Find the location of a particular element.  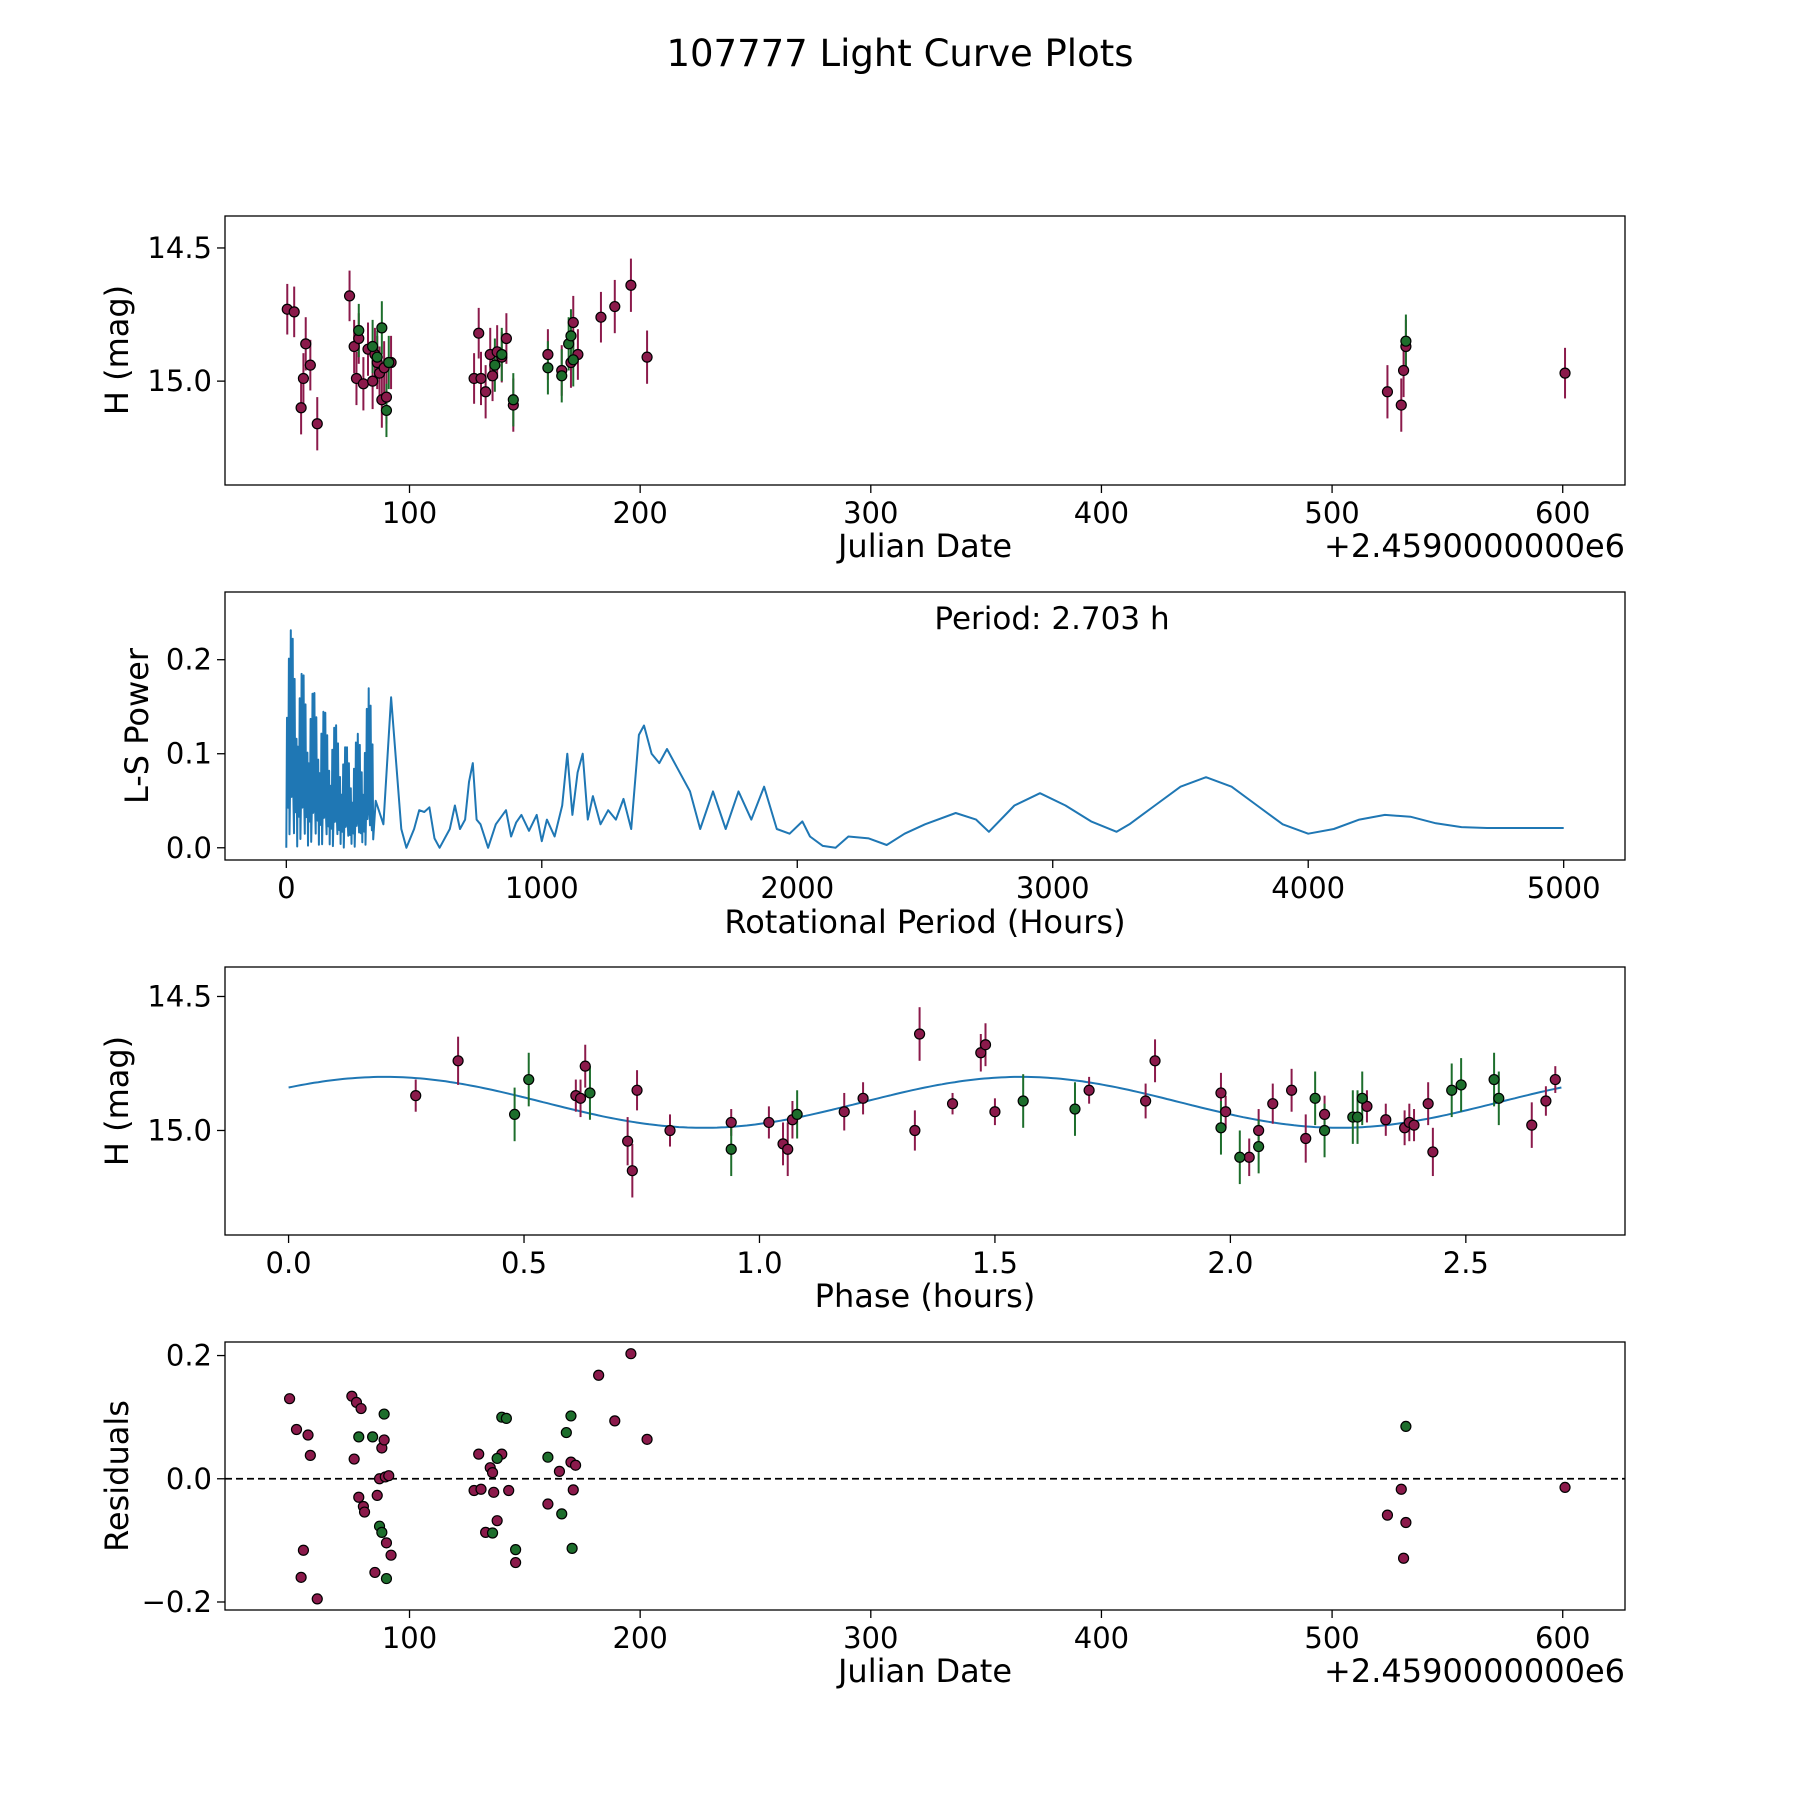

residuals-xlabel: Julian Date is located at coordinates (924, 1671).